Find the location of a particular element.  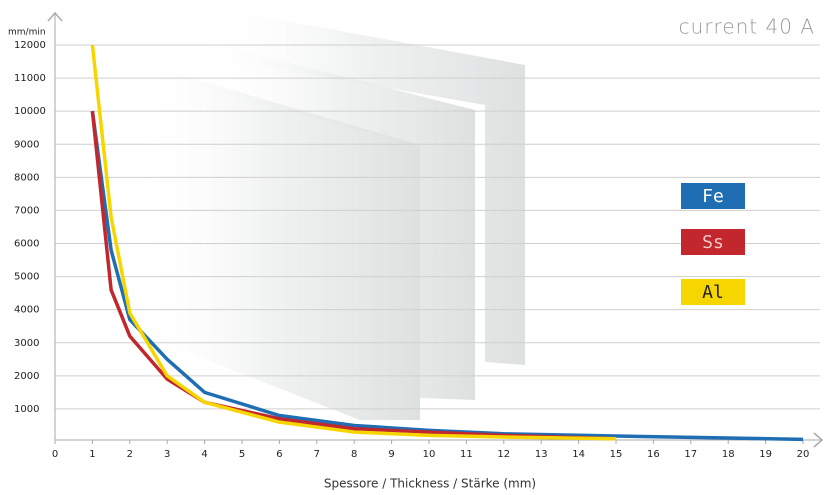

x-tick-label: 14 is located at coordinates (578, 454).